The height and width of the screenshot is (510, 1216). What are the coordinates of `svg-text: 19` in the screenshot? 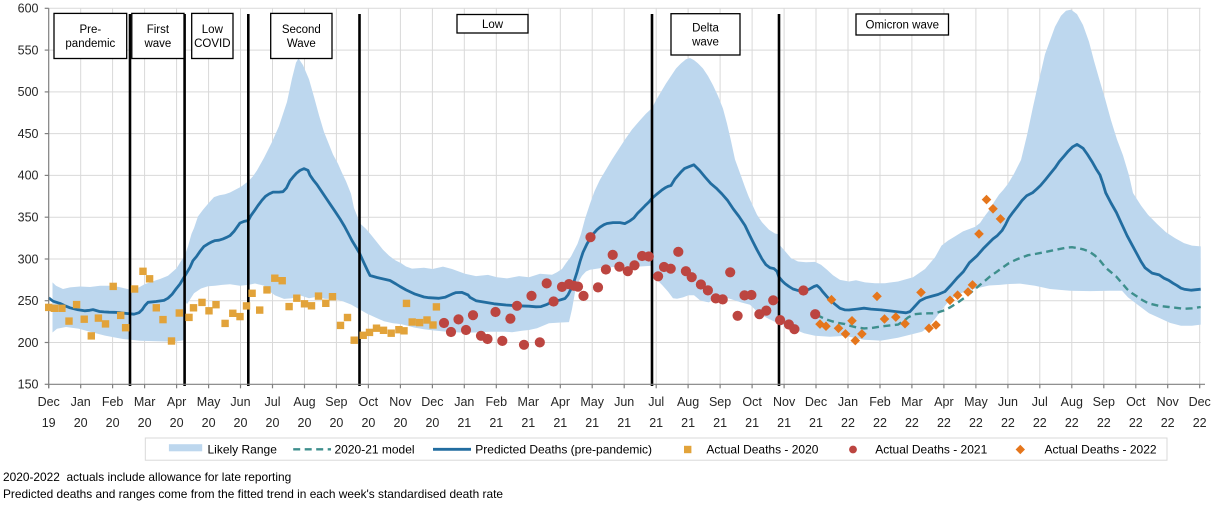 It's located at (49, 423).